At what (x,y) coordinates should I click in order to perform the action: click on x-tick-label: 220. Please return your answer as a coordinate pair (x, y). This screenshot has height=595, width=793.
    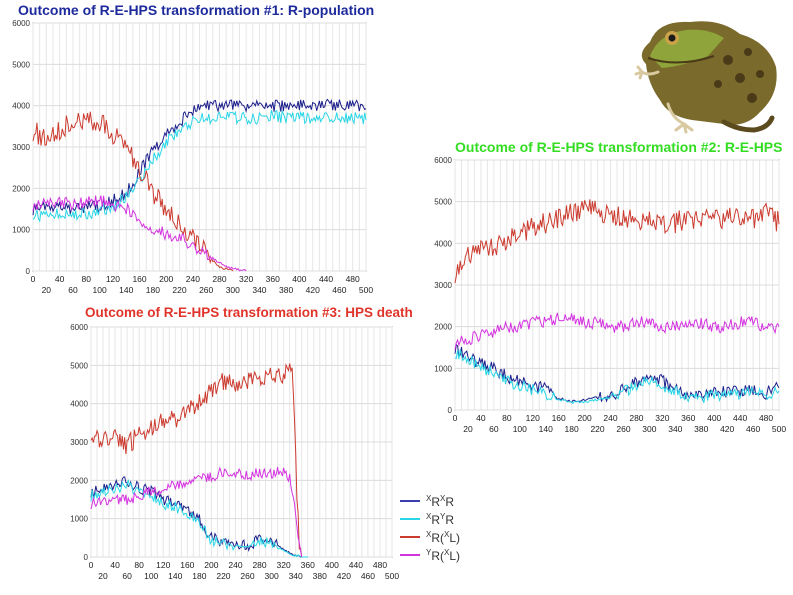
    Looking at the image, I should click on (597, 429).